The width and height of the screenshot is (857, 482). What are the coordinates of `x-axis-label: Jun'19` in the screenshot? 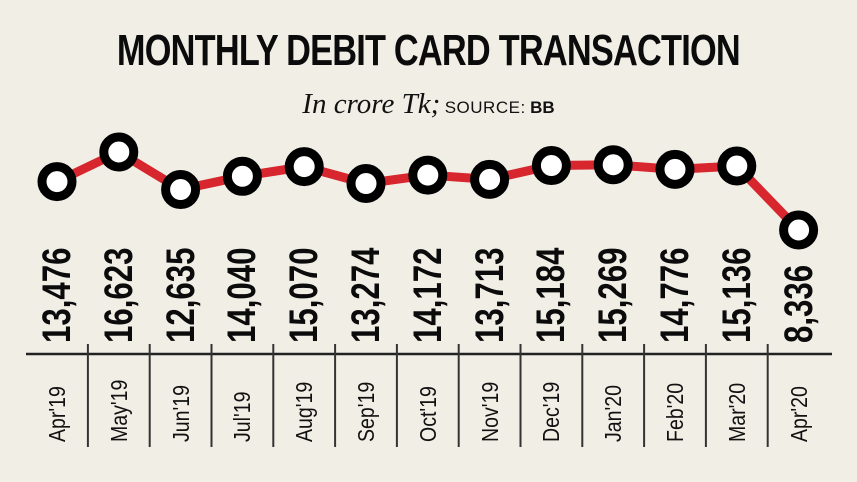 It's located at (180, 413).